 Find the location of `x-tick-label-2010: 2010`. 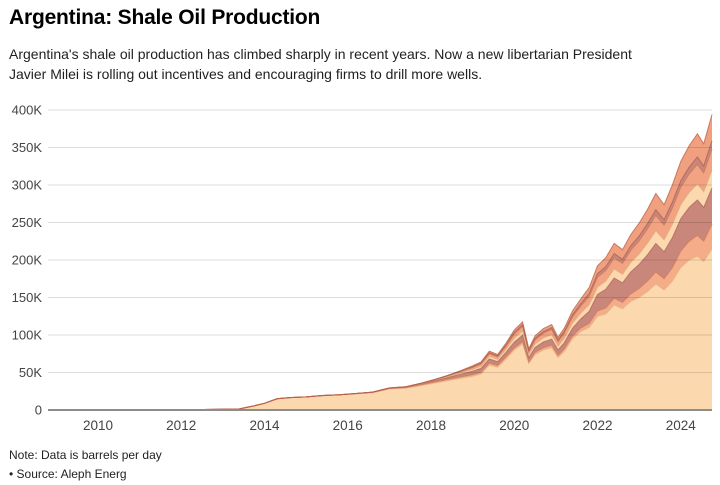

x-tick-label-2010: 2010 is located at coordinates (98, 425).